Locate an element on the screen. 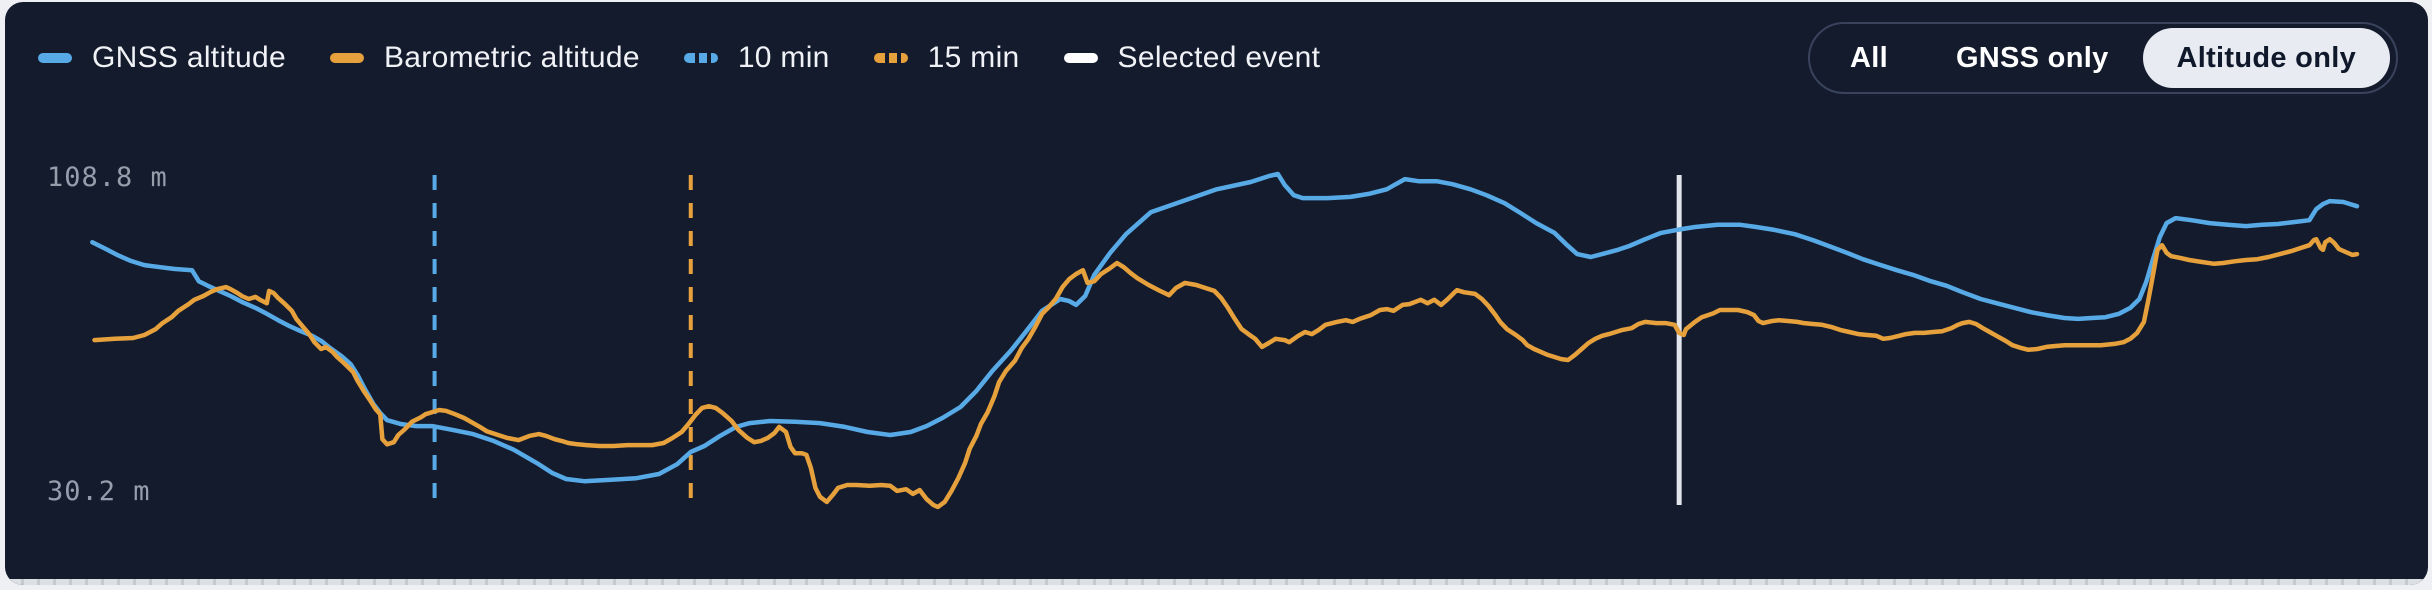 The width and height of the screenshot is (2432, 590). gnss-altitude-line-swatch-icon is located at coordinates (55, 58).